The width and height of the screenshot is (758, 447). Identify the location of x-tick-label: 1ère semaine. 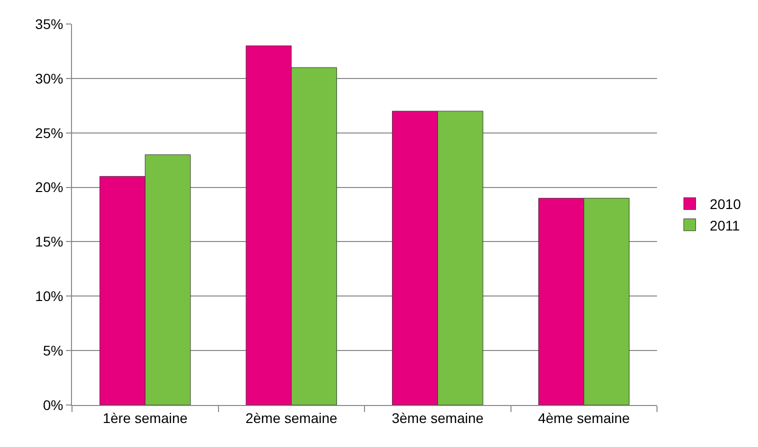
(145, 418).